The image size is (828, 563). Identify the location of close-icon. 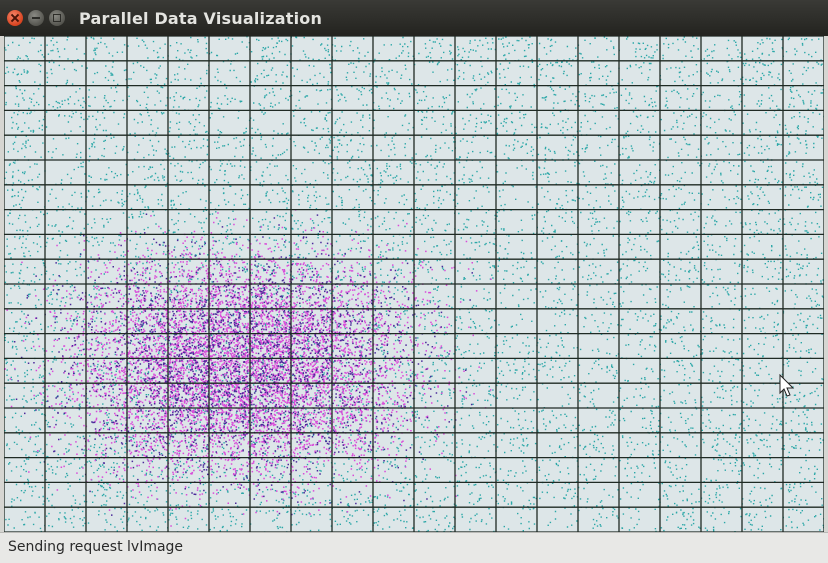
(15, 18).